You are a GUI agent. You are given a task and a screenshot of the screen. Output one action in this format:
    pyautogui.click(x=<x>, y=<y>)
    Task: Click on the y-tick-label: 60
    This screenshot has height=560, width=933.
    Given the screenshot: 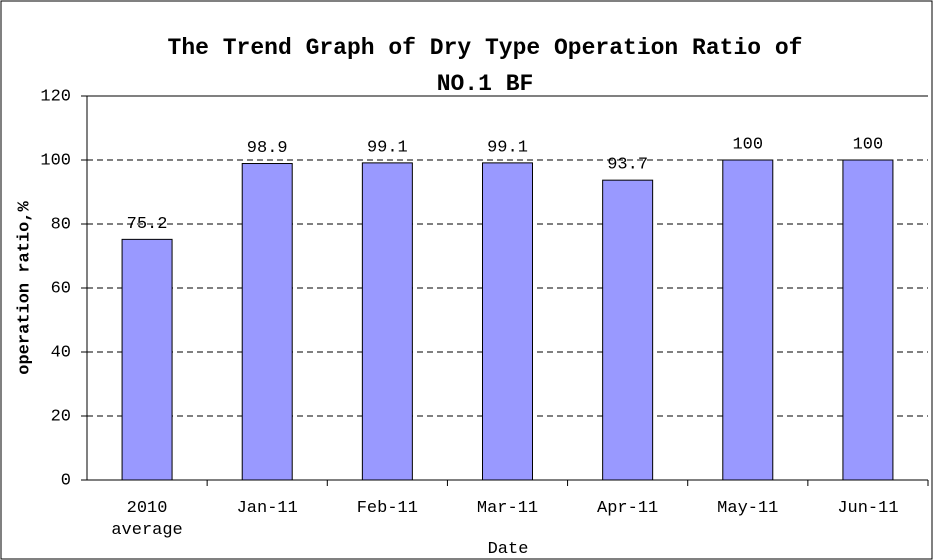 What is the action you would take?
    pyautogui.click(x=61, y=288)
    